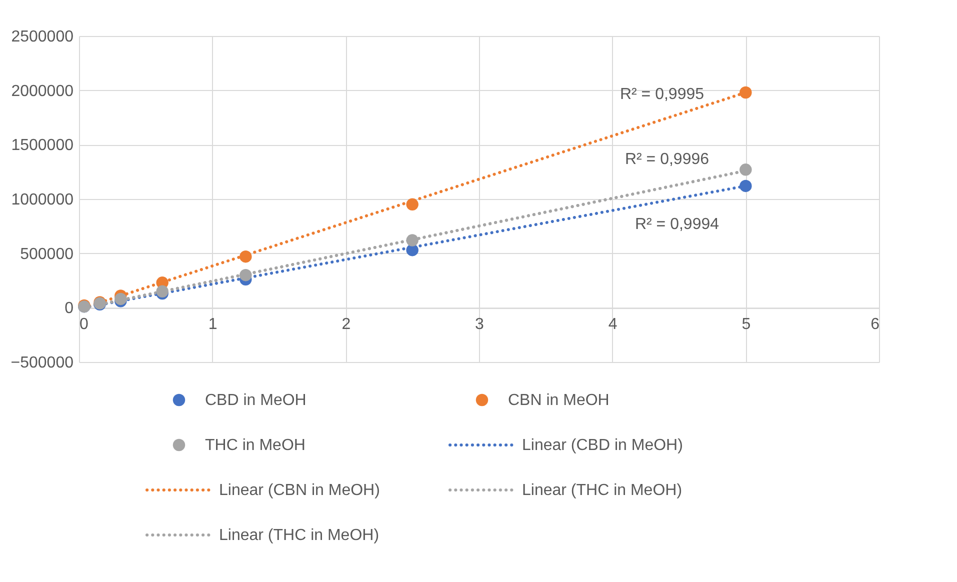  I want to click on x-tick-label: 6, so click(875, 325).